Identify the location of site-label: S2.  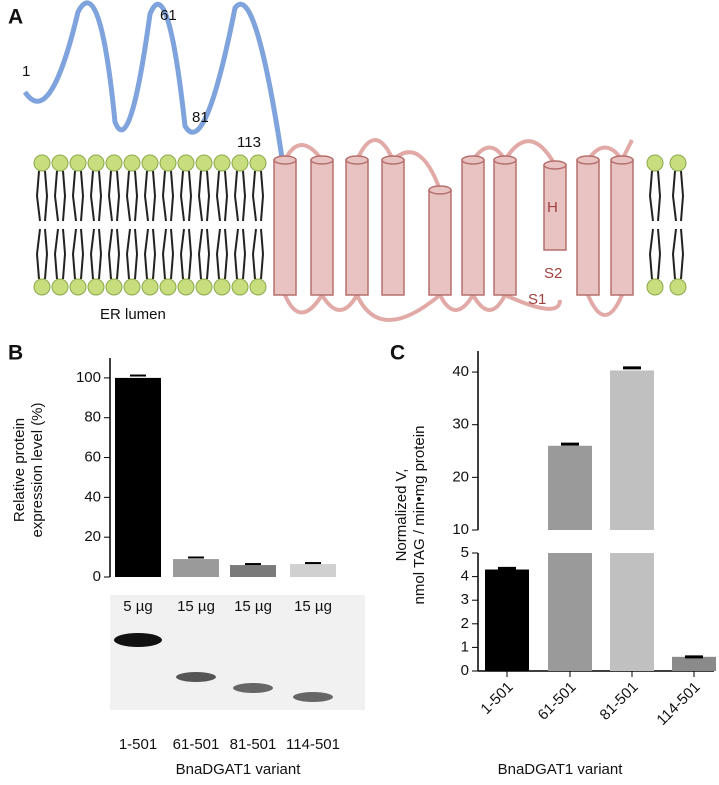
(553, 273).